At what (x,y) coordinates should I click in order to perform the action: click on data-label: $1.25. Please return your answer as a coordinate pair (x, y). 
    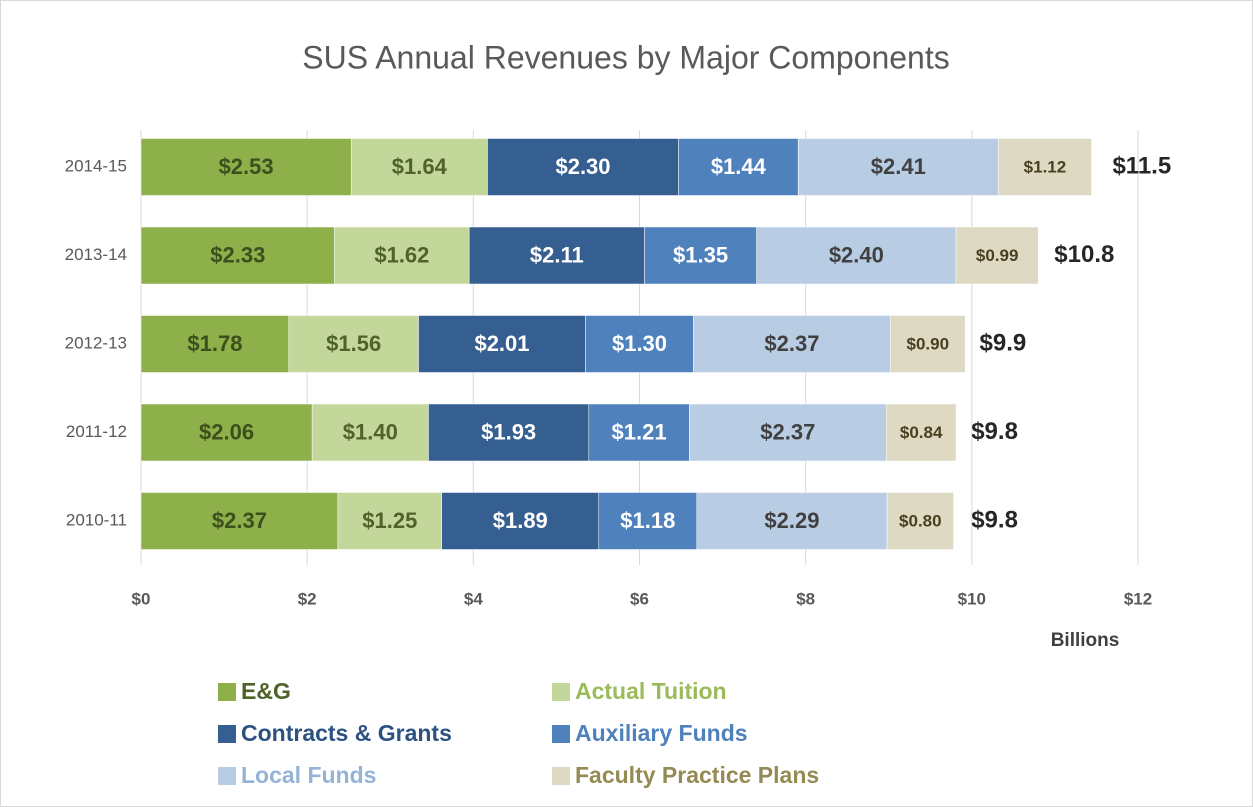
    Looking at the image, I should click on (389, 520).